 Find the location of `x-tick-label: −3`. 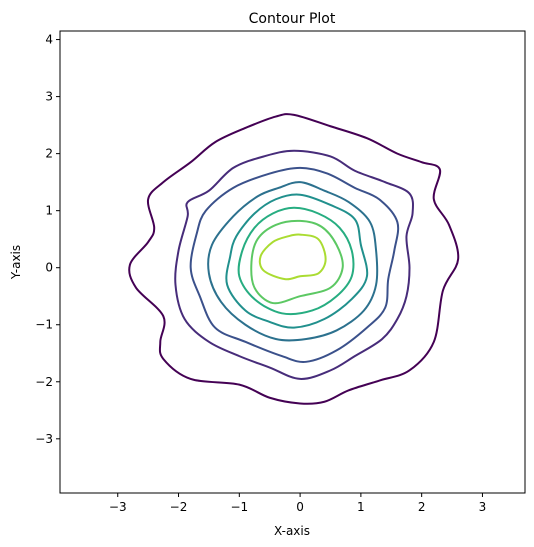

x-tick-label: −3 is located at coordinates (118, 507).